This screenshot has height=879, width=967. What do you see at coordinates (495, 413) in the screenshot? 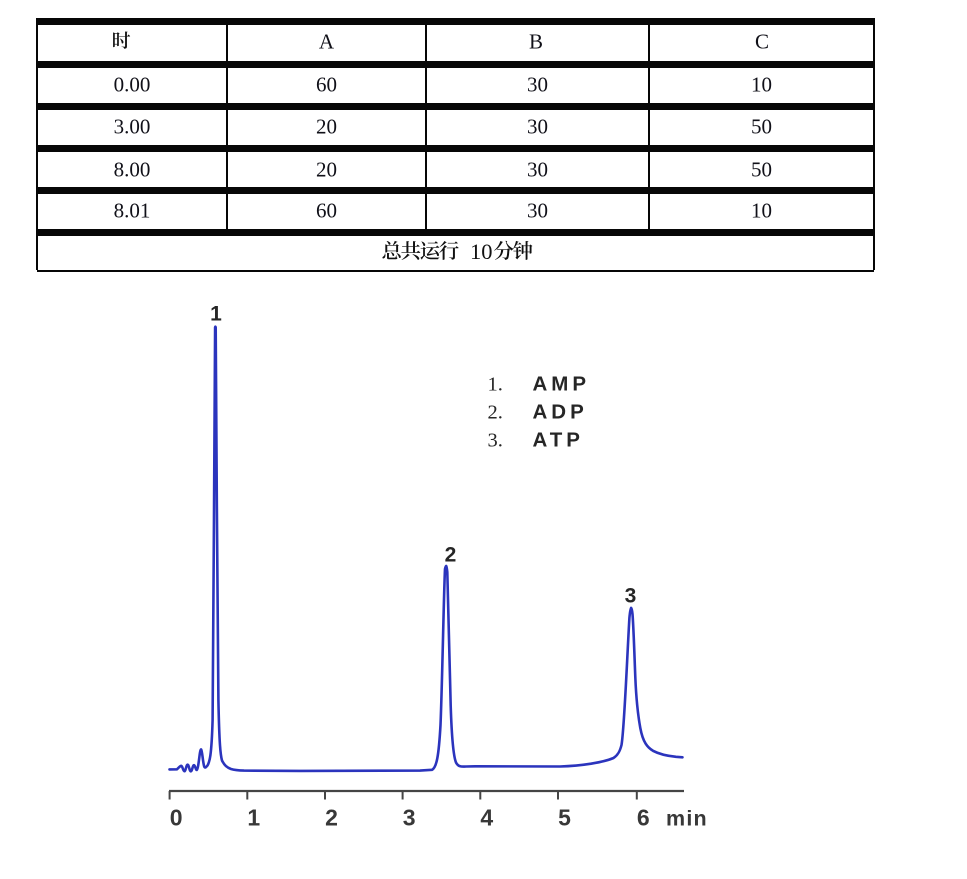
I see `svg-text: 2.` at bounding box center [495, 413].